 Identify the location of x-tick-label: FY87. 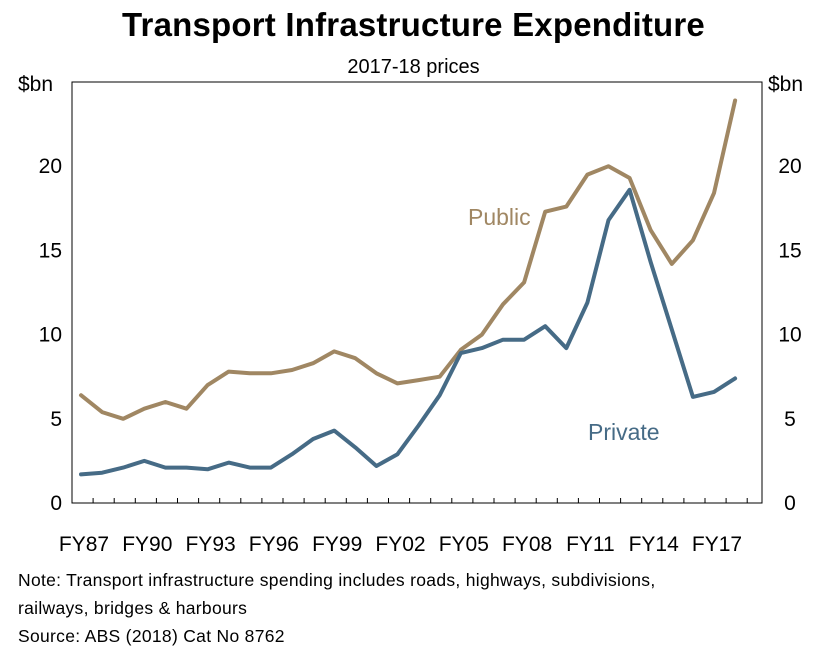
(84, 544).